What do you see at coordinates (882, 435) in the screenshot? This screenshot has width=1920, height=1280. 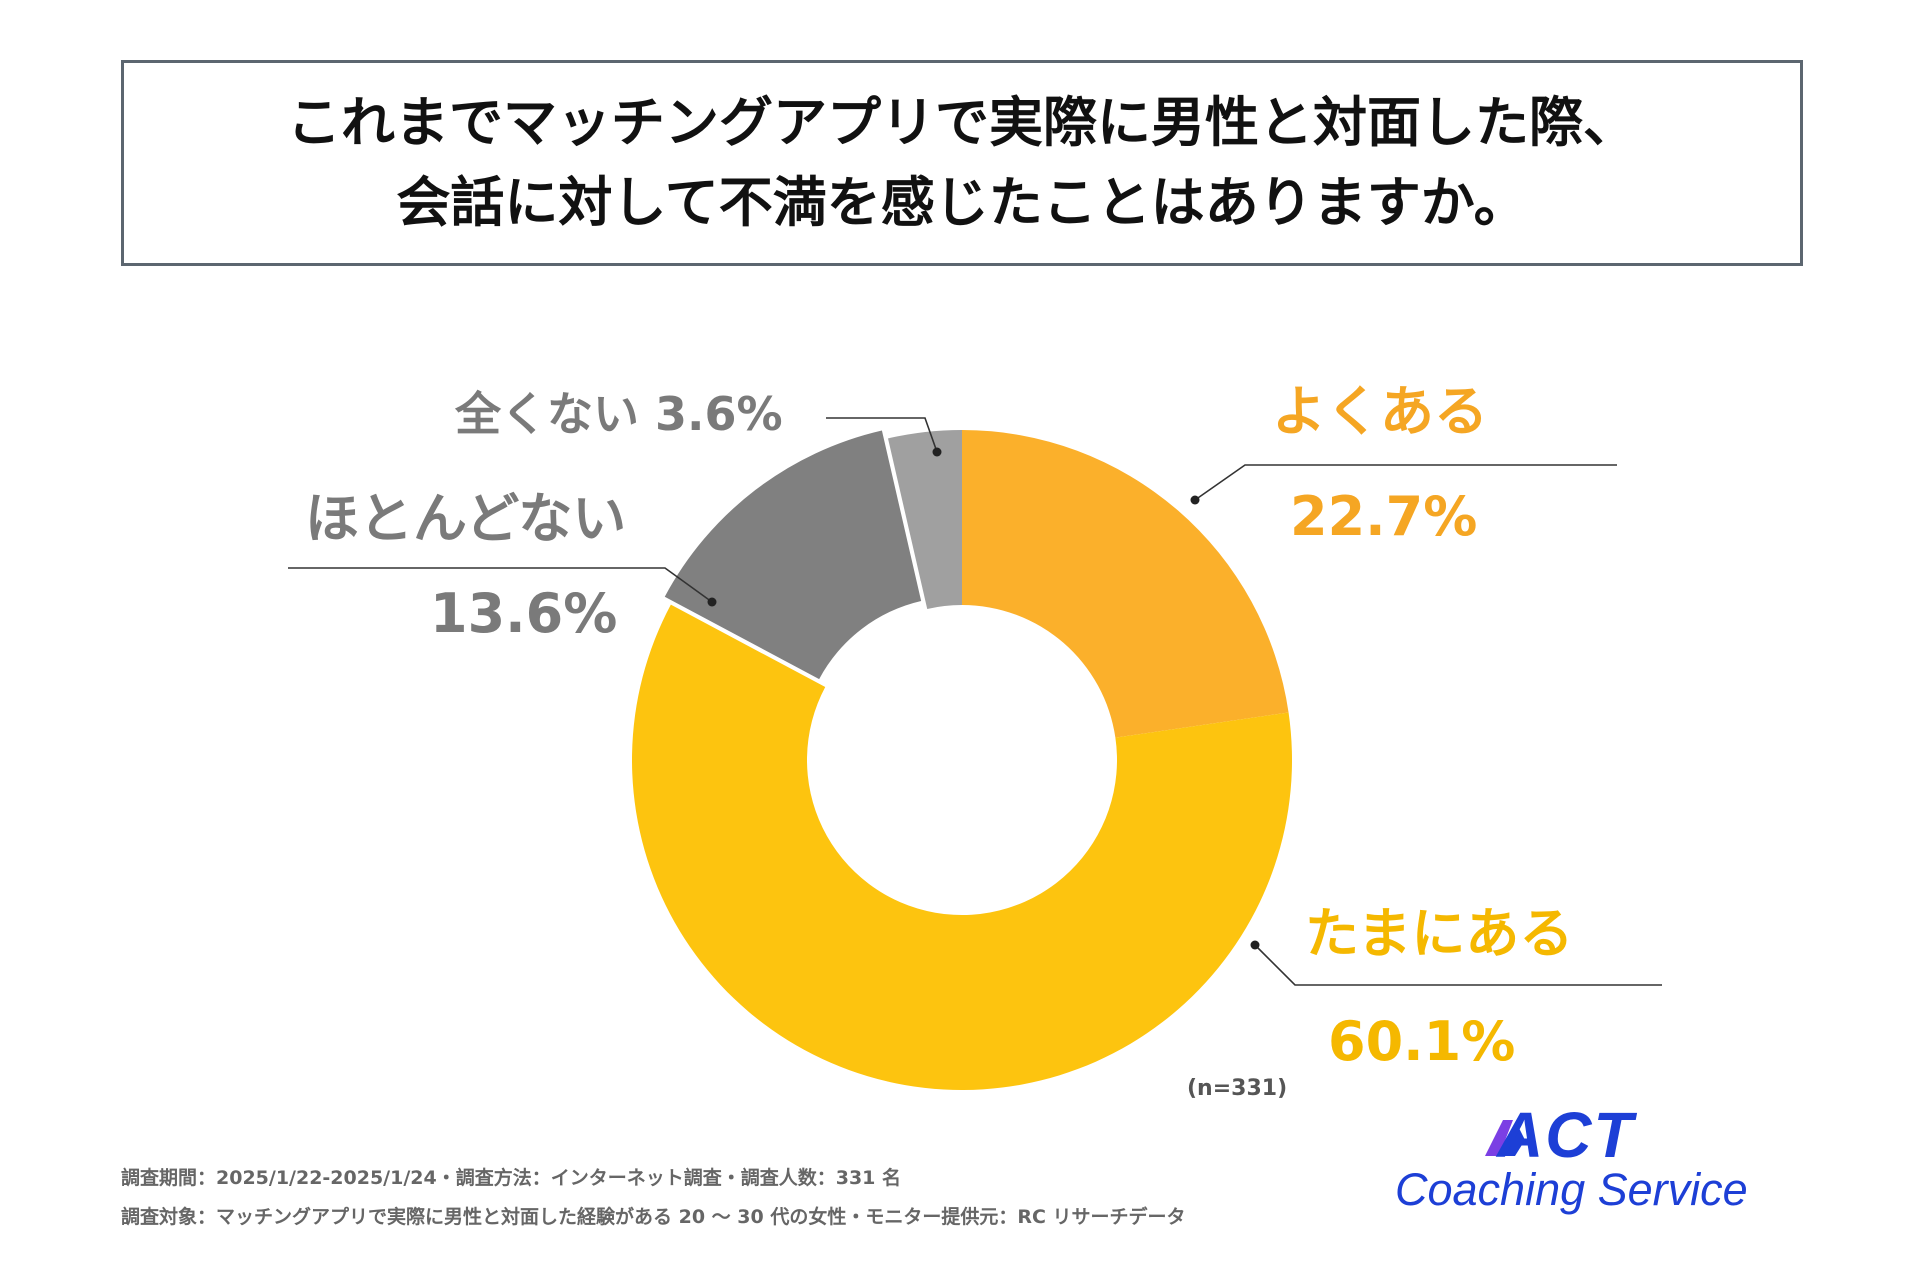 I see `leader-line-mattaku` at bounding box center [882, 435].